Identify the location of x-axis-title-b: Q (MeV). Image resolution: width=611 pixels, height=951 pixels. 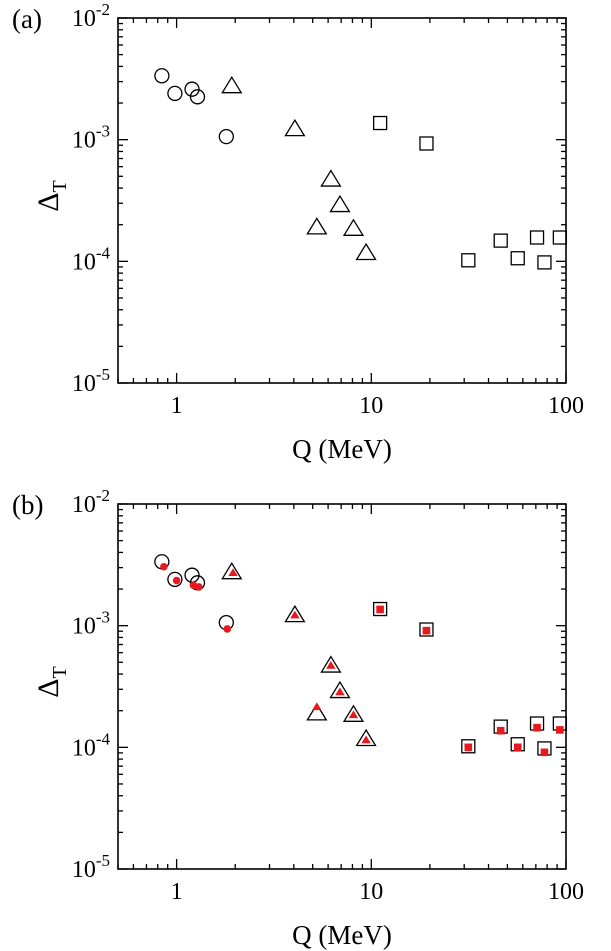
(342, 935).